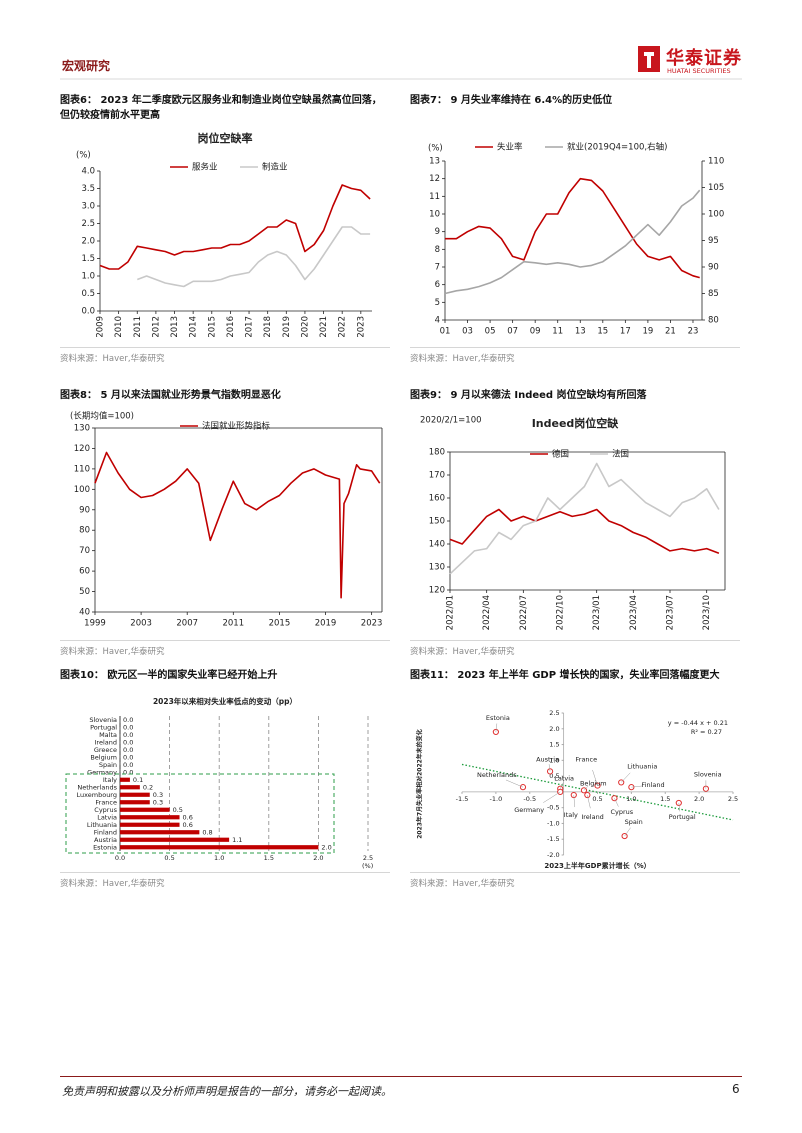 The image size is (802, 1133). I want to click on category-label: Belgium, so click(103, 757).